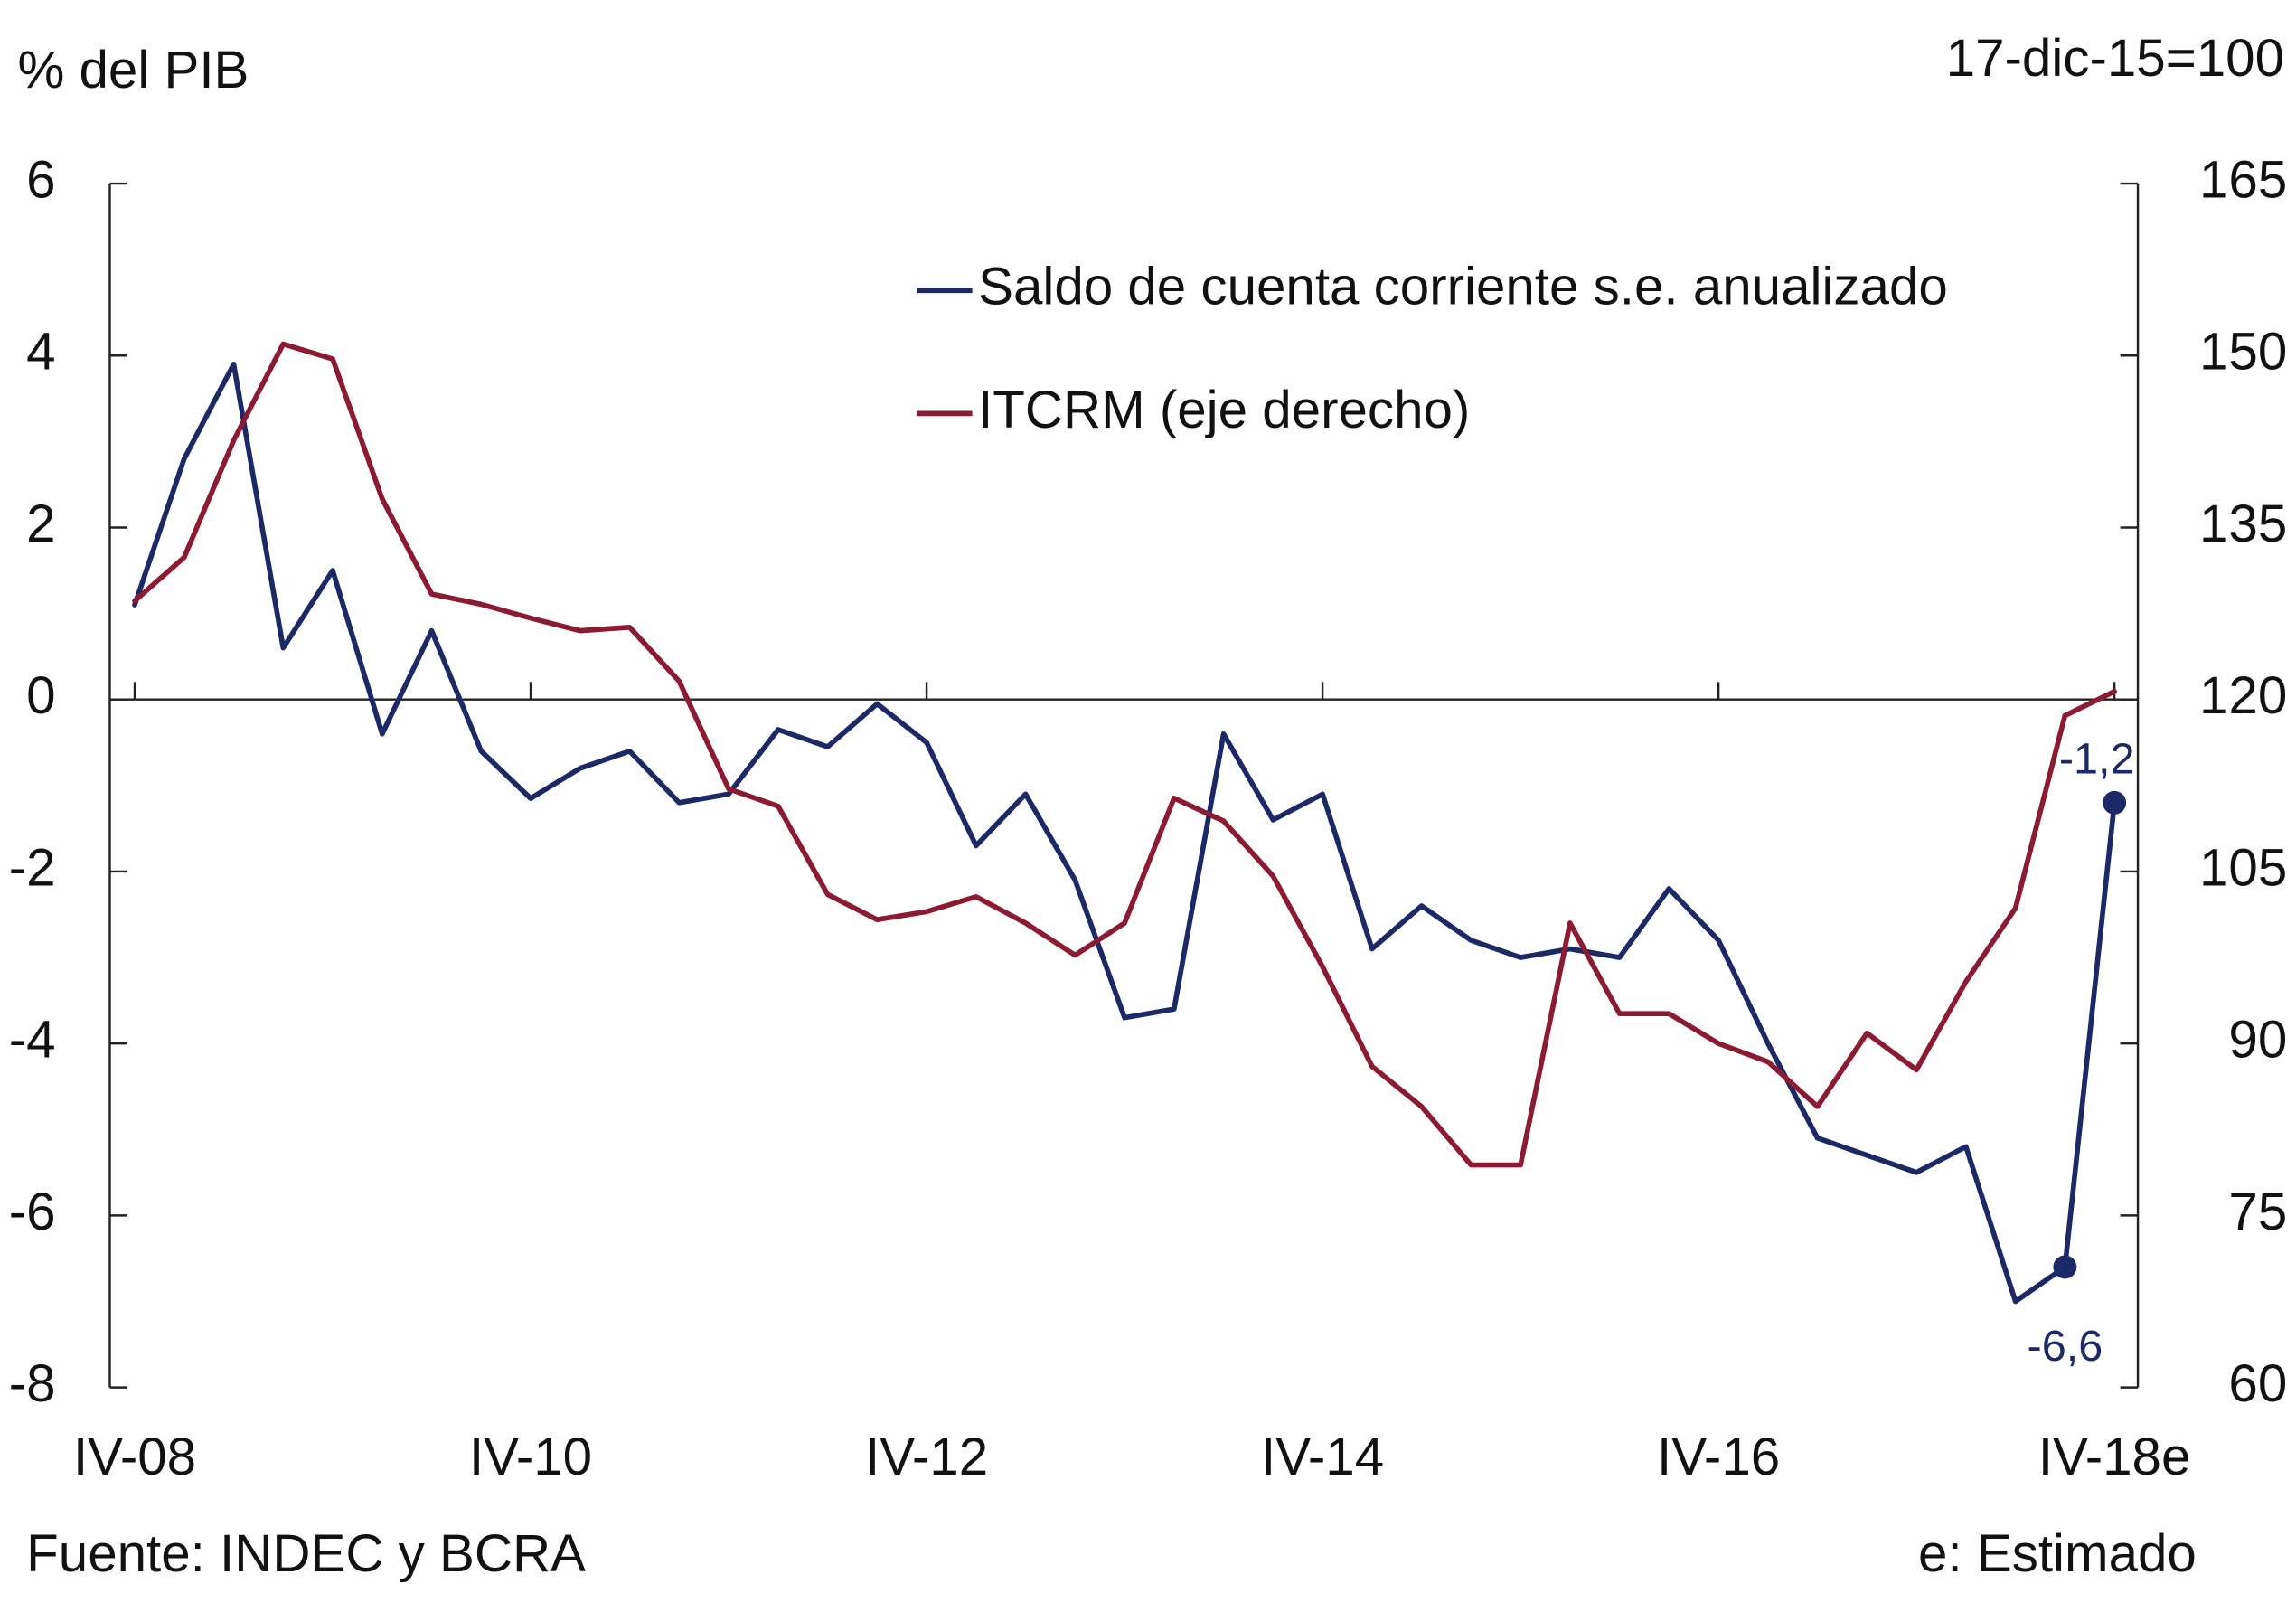  What do you see at coordinates (926, 1457) in the screenshot?
I see `x-tick-label: IV-12` at bounding box center [926, 1457].